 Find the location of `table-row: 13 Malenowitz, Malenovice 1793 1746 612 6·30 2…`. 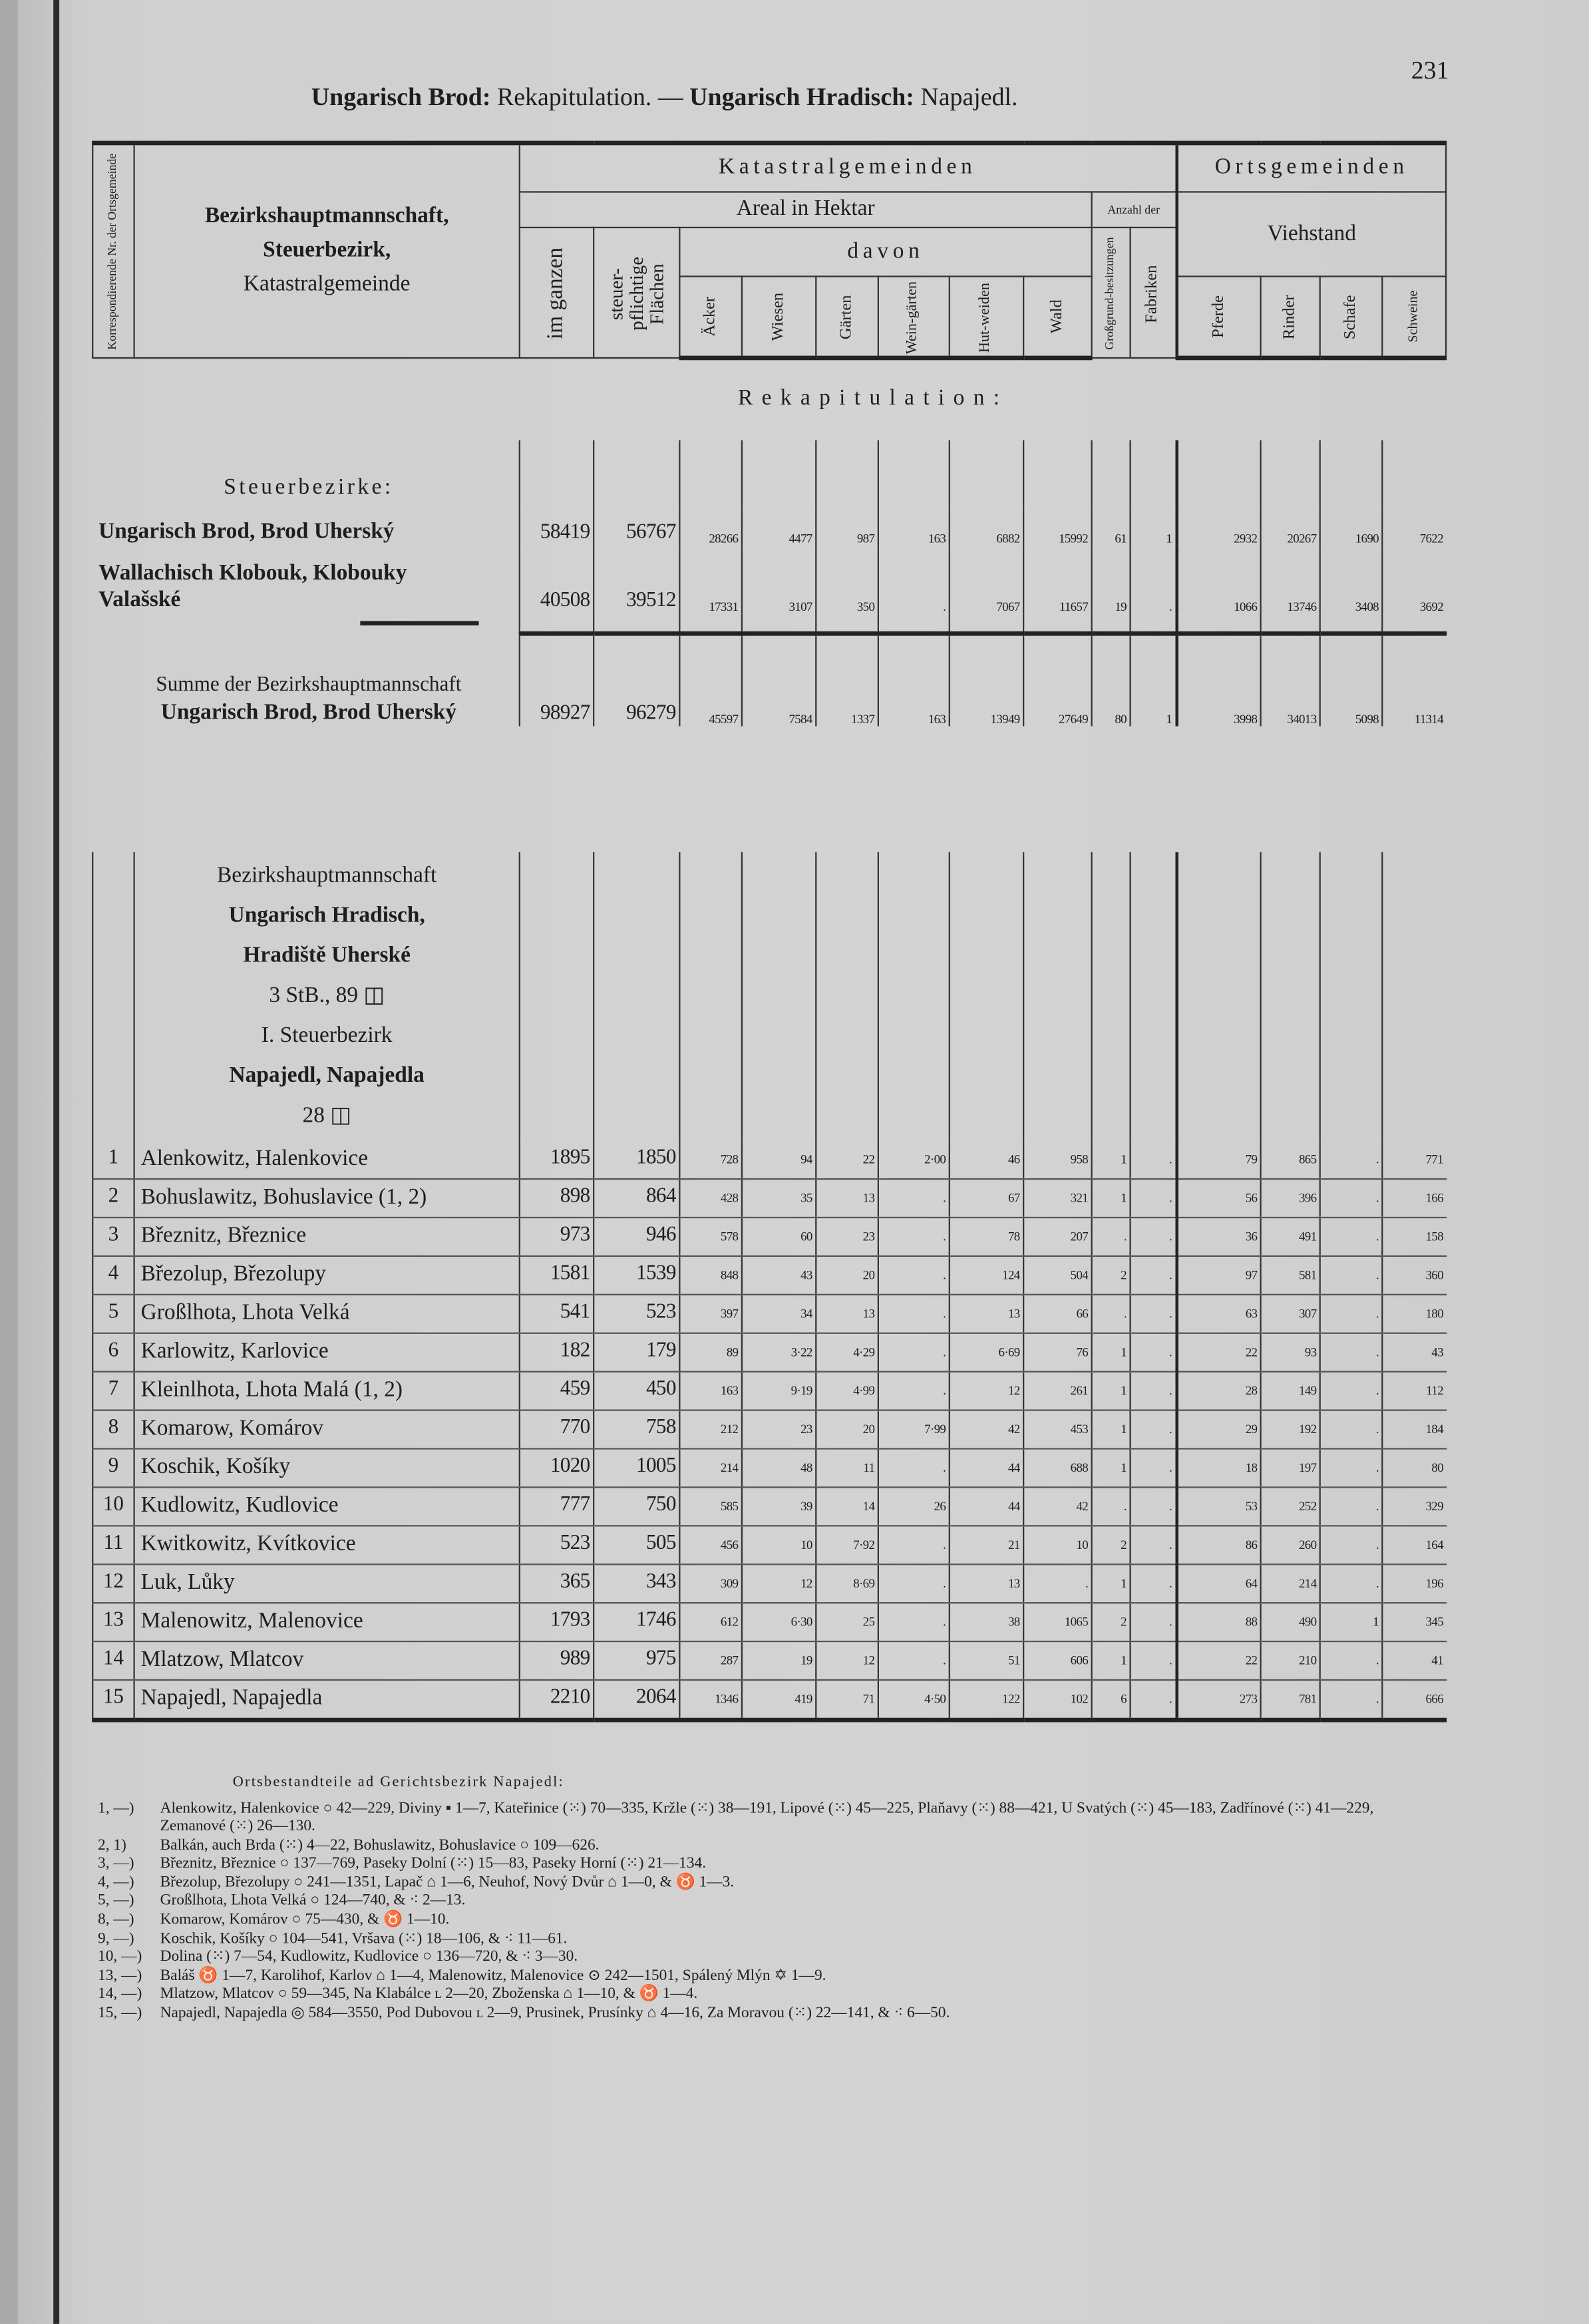

table-row: 13 Malenowitz, Malenovice 1793 1746 612 6·30 2… is located at coordinates (769, 1622).